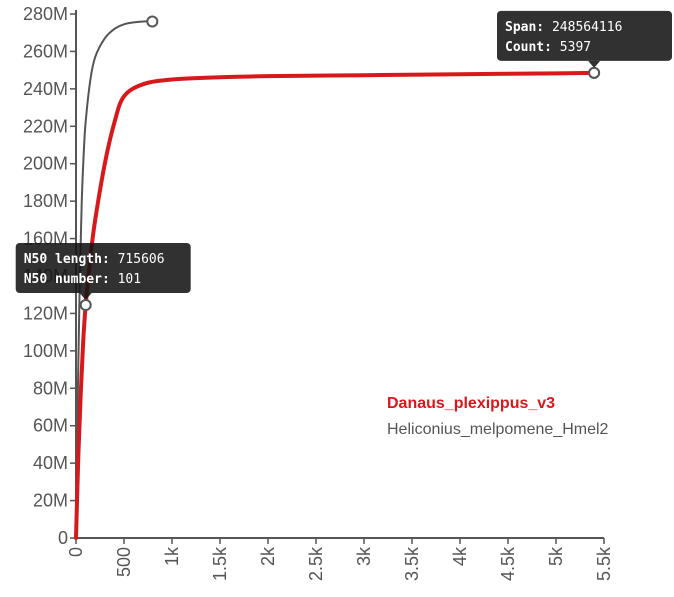 The width and height of the screenshot is (674, 597). I want to click on tooltip-key: Count:, so click(528, 47).